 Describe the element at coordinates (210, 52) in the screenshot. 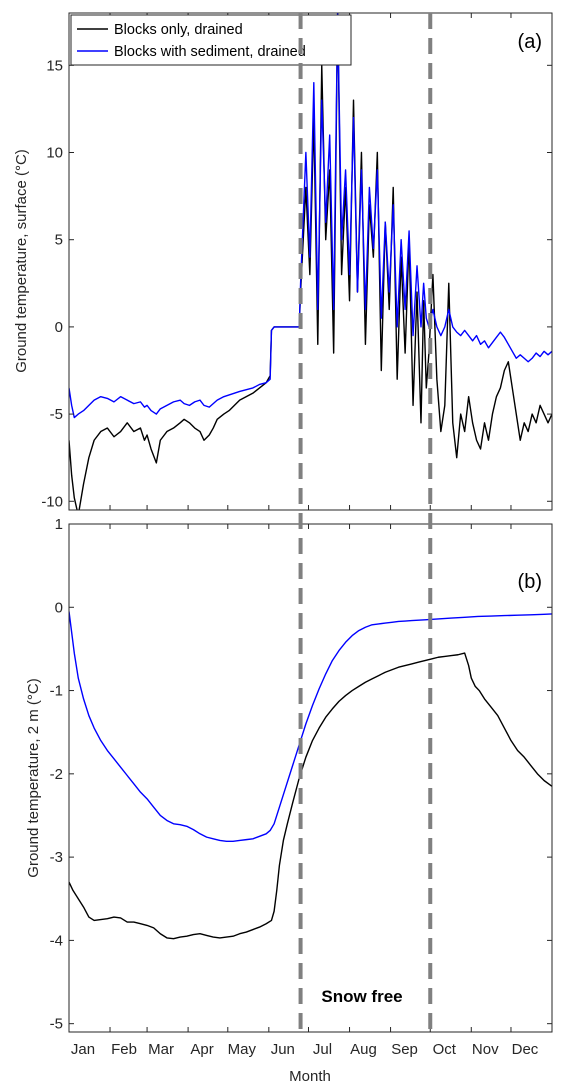

I see `legend-entry-blocks-with-sediment: Blocks with sediment, drained` at that location.